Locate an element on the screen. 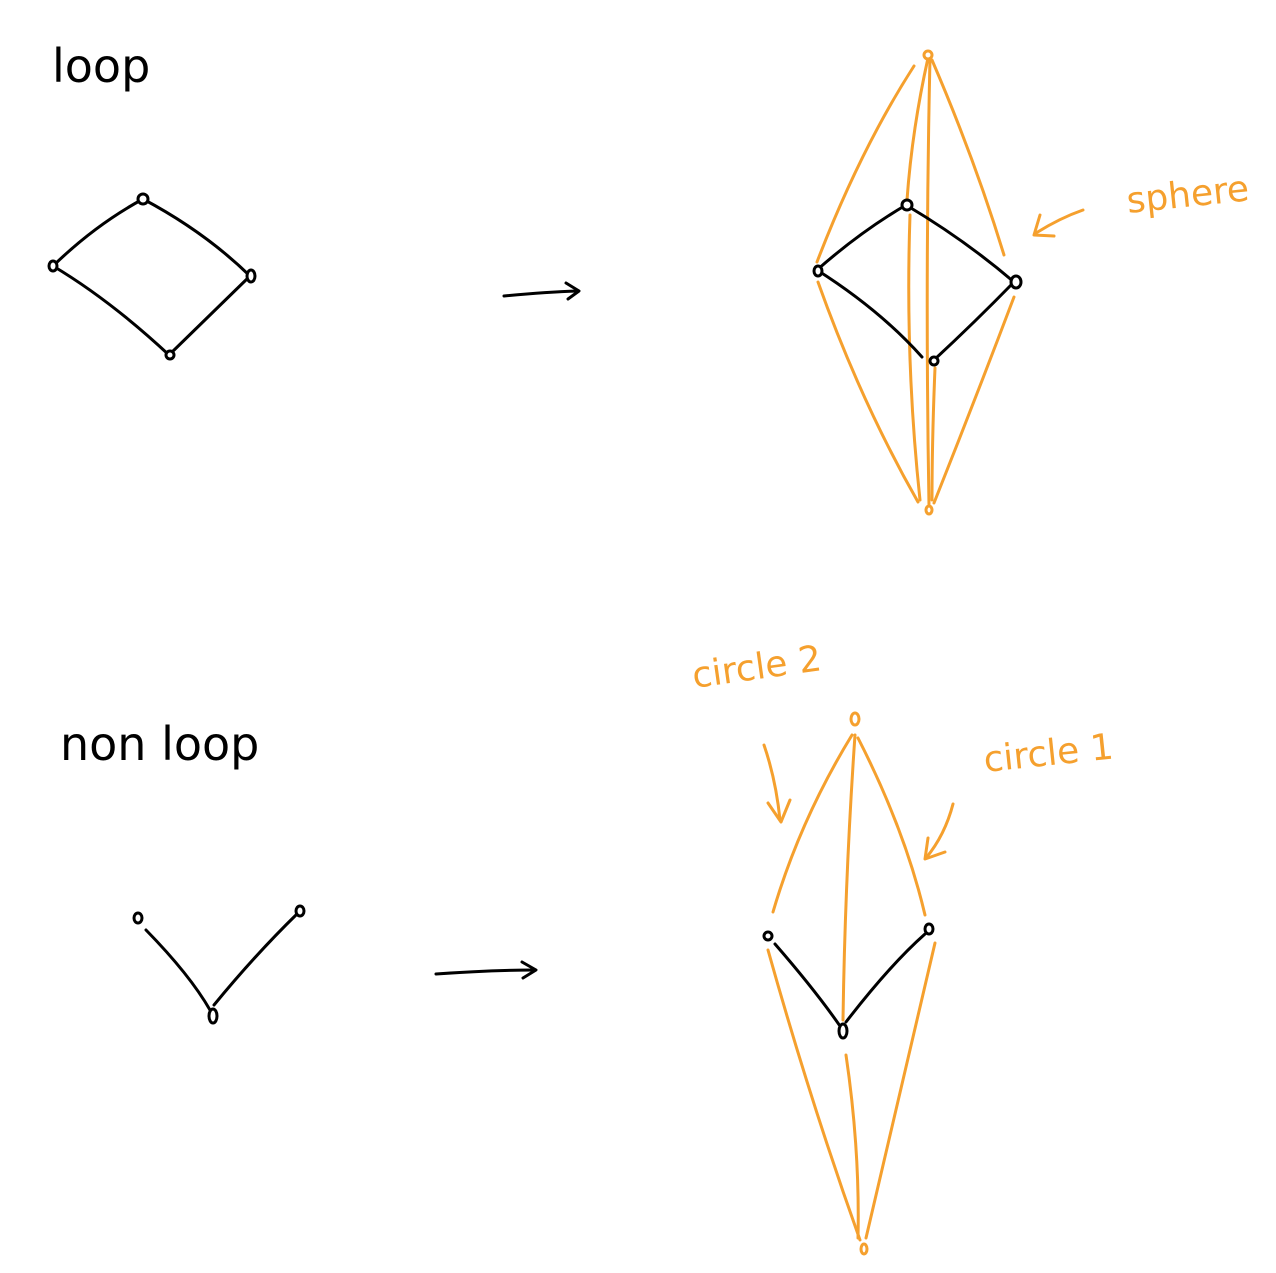 The width and height of the screenshot is (1276, 1273). circles-line-top-mid is located at coordinates (849, 877).